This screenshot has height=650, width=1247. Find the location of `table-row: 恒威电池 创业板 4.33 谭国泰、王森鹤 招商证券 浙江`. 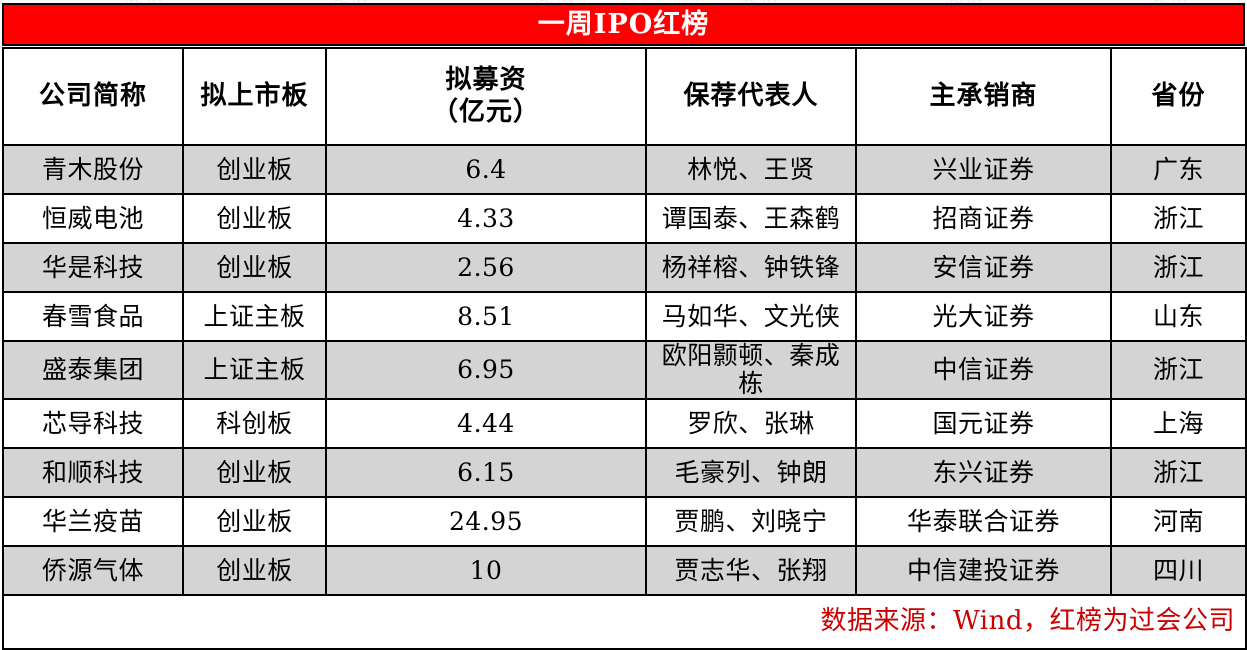

table-row: 恒威电池 创业板 4.33 谭国泰、王森鹤 招商证券 浙江 is located at coordinates (624, 218).